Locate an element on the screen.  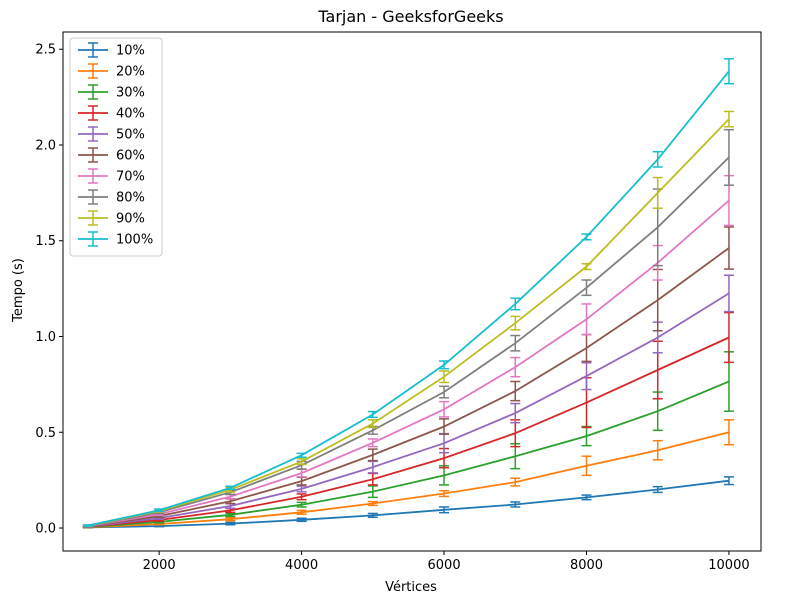
legend-entry: 20% is located at coordinates (111, 71).